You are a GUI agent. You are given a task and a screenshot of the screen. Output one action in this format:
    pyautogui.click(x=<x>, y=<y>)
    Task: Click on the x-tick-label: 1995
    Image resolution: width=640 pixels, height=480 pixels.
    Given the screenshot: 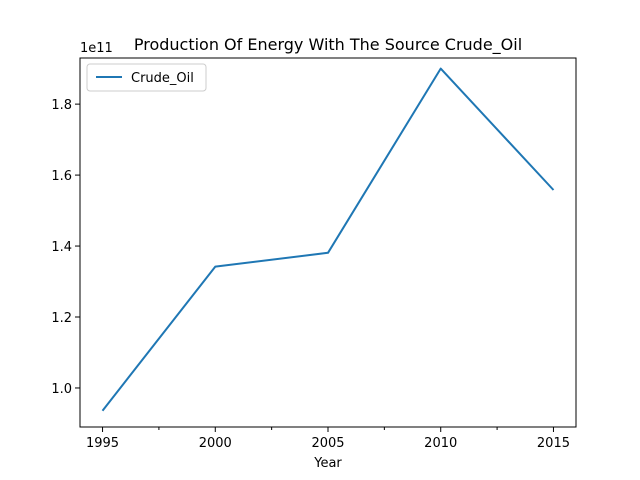 What is the action you would take?
    pyautogui.click(x=102, y=443)
    